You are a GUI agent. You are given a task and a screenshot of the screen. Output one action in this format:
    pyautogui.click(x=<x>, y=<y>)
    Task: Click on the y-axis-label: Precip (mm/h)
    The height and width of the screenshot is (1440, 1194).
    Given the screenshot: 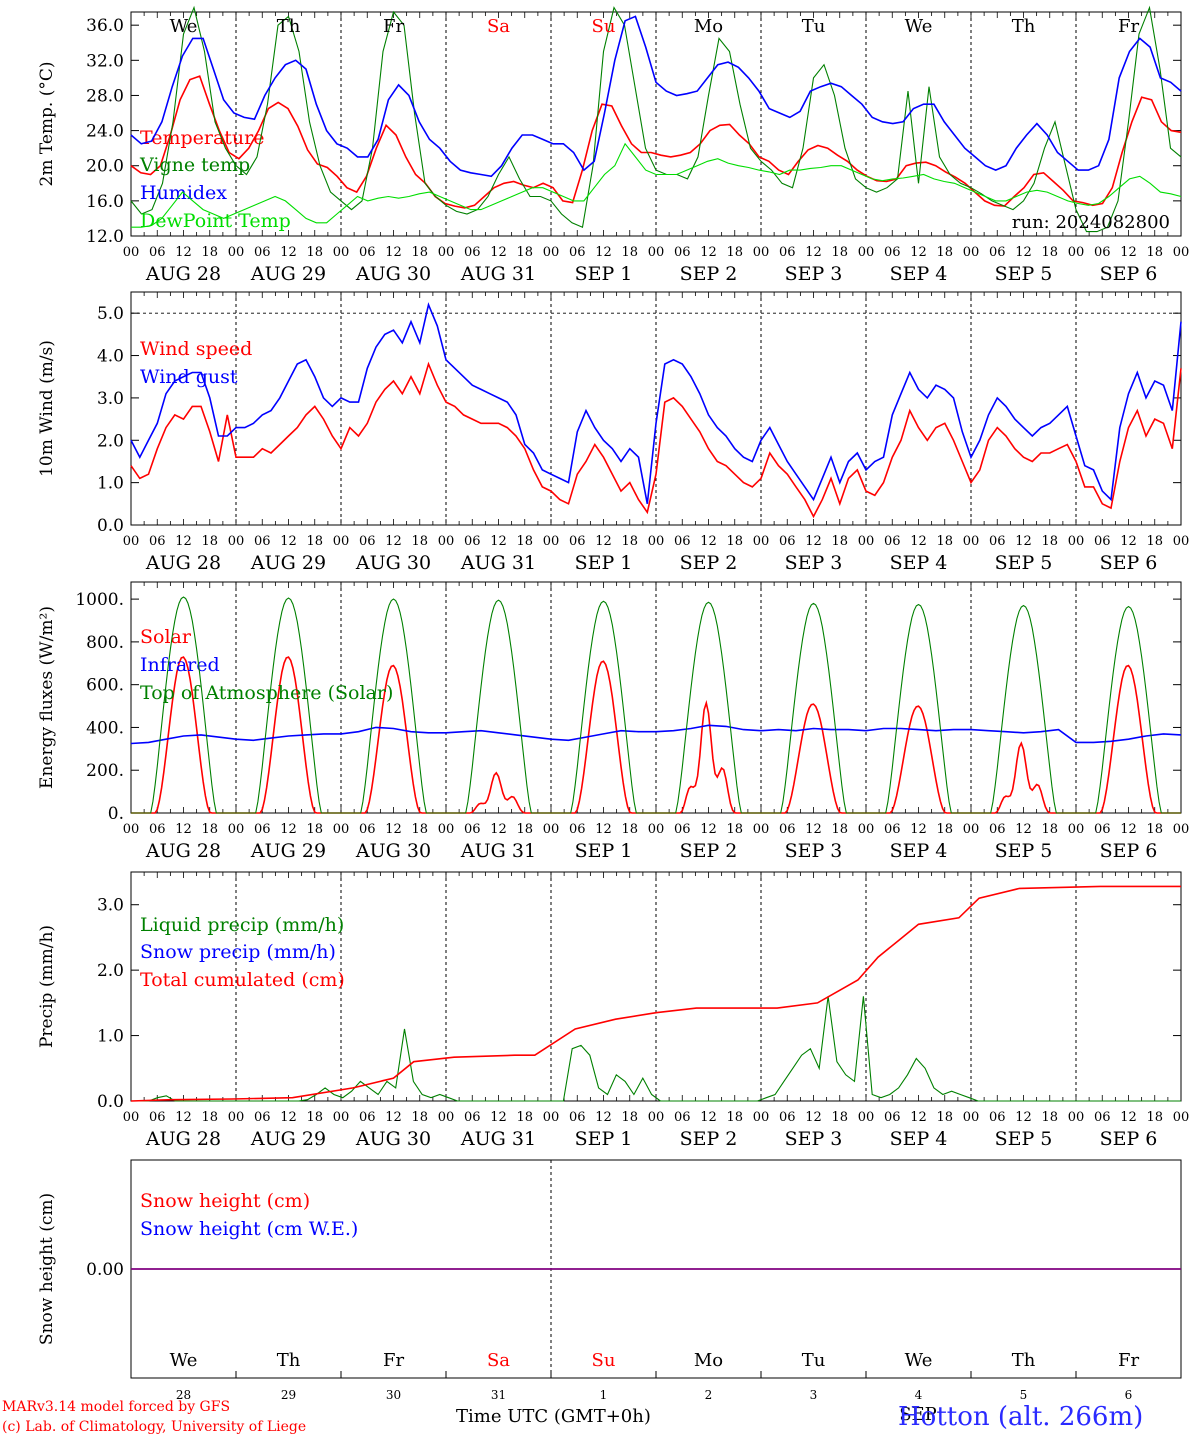 What is the action you would take?
    pyautogui.click(x=47, y=986)
    